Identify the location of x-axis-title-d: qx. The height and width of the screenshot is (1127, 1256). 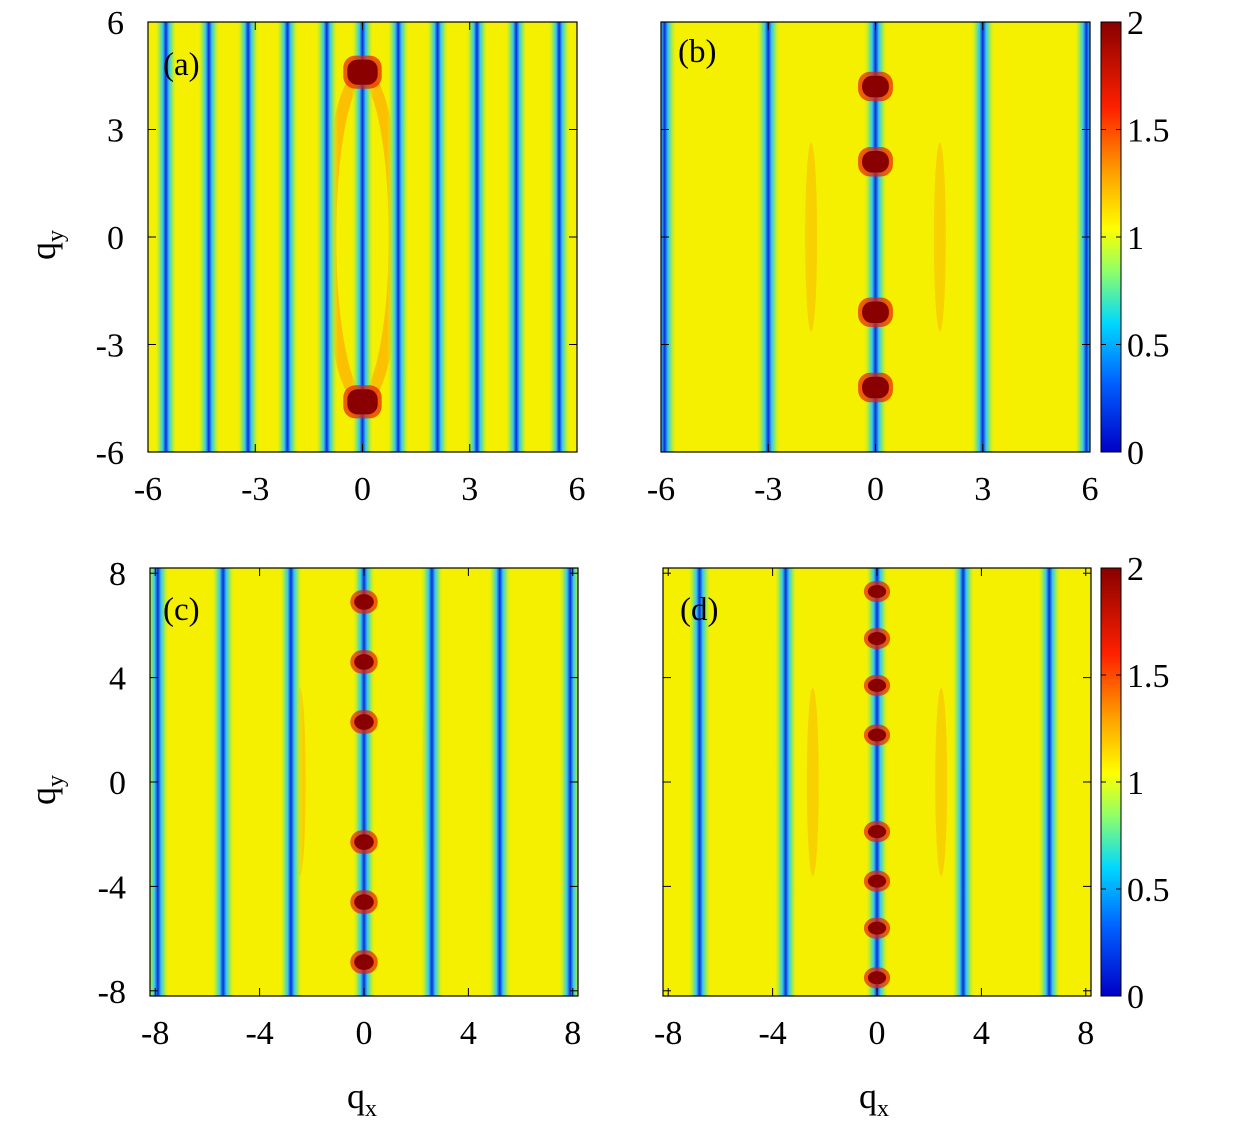
(874, 1099).